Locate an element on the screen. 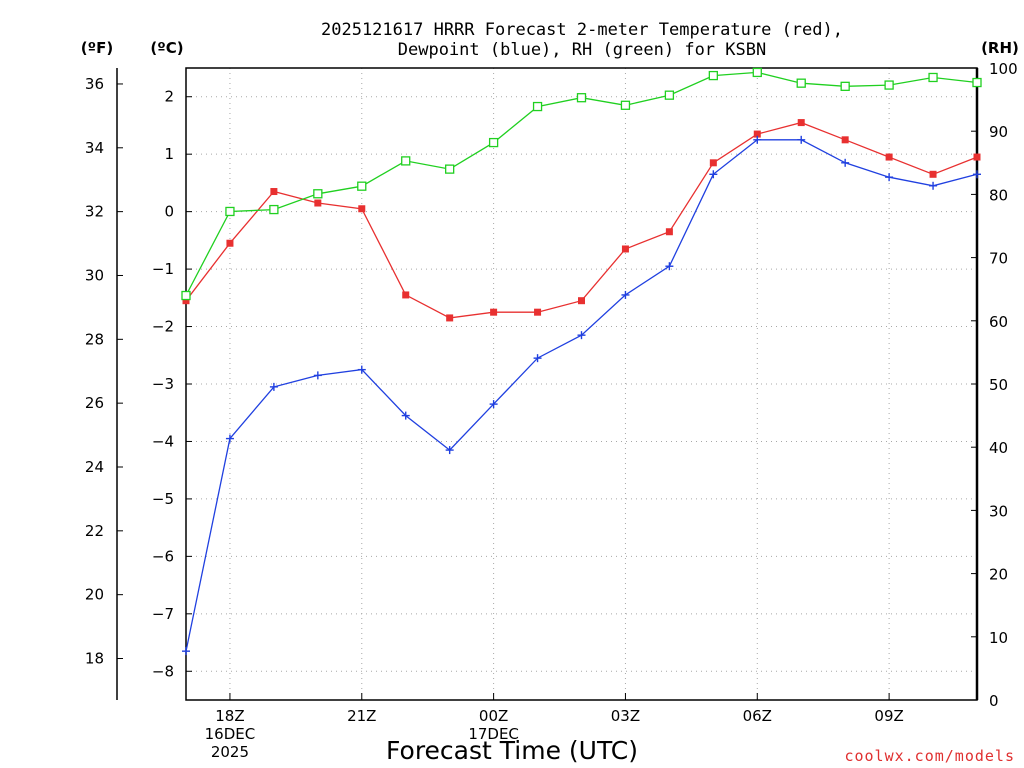  x-tick-label: 2025 is located at coordinates (230, 752).